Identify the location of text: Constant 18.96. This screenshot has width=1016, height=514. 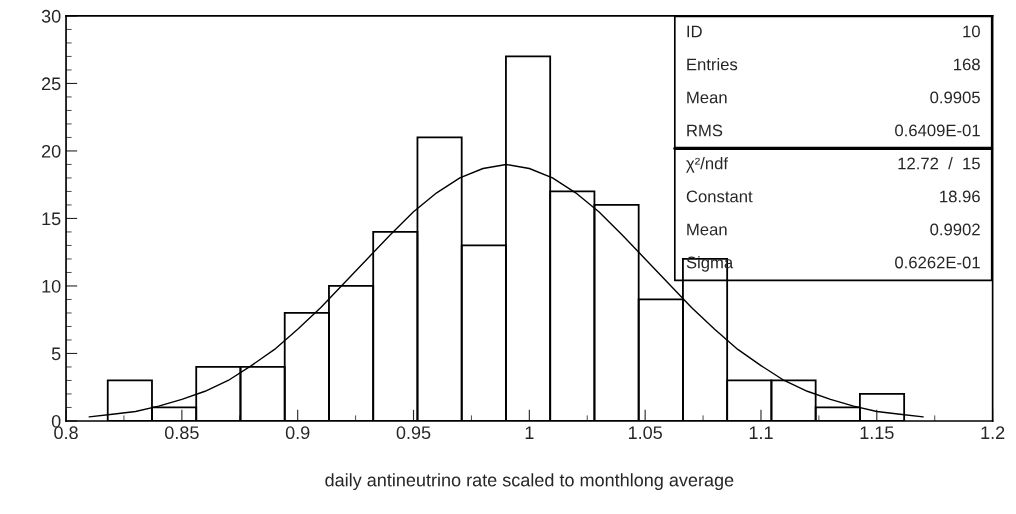
(833, 196).